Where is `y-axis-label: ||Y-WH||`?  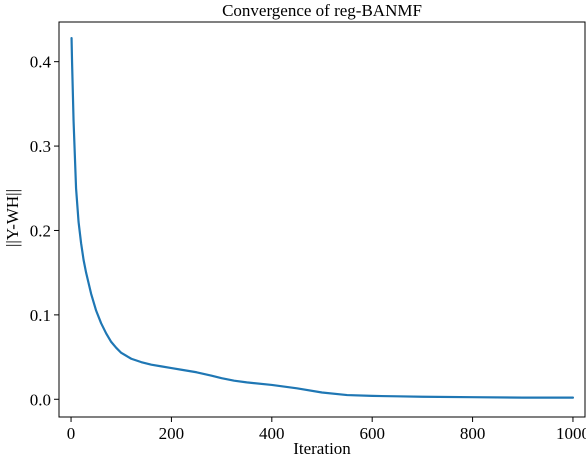
y-axis-label: ||Y-WH|| is located at coordinates (12, 218).